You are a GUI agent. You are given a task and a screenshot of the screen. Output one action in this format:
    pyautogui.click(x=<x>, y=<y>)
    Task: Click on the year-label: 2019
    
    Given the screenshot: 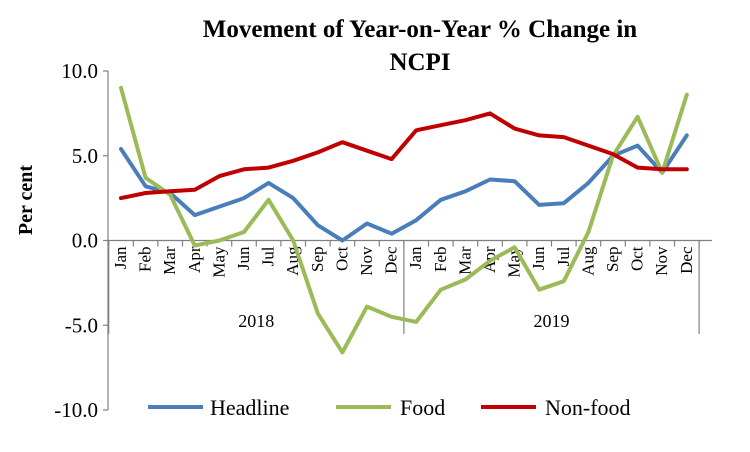 What is the action you would take?
    pyautogui.click(x=552, y=321)
    